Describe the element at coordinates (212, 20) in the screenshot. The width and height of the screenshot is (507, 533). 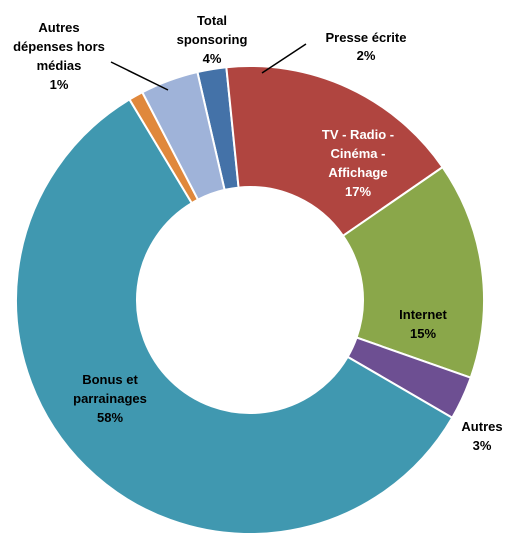
I see `slice-label-line: Total` at that location.